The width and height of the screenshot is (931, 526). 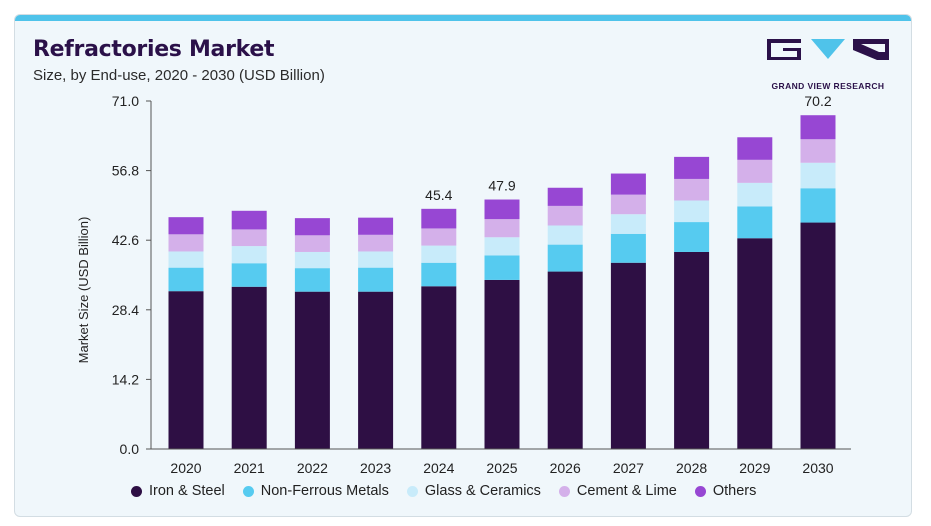 I want to click on x-tick-label: 2021, so click(x=249, y=468).